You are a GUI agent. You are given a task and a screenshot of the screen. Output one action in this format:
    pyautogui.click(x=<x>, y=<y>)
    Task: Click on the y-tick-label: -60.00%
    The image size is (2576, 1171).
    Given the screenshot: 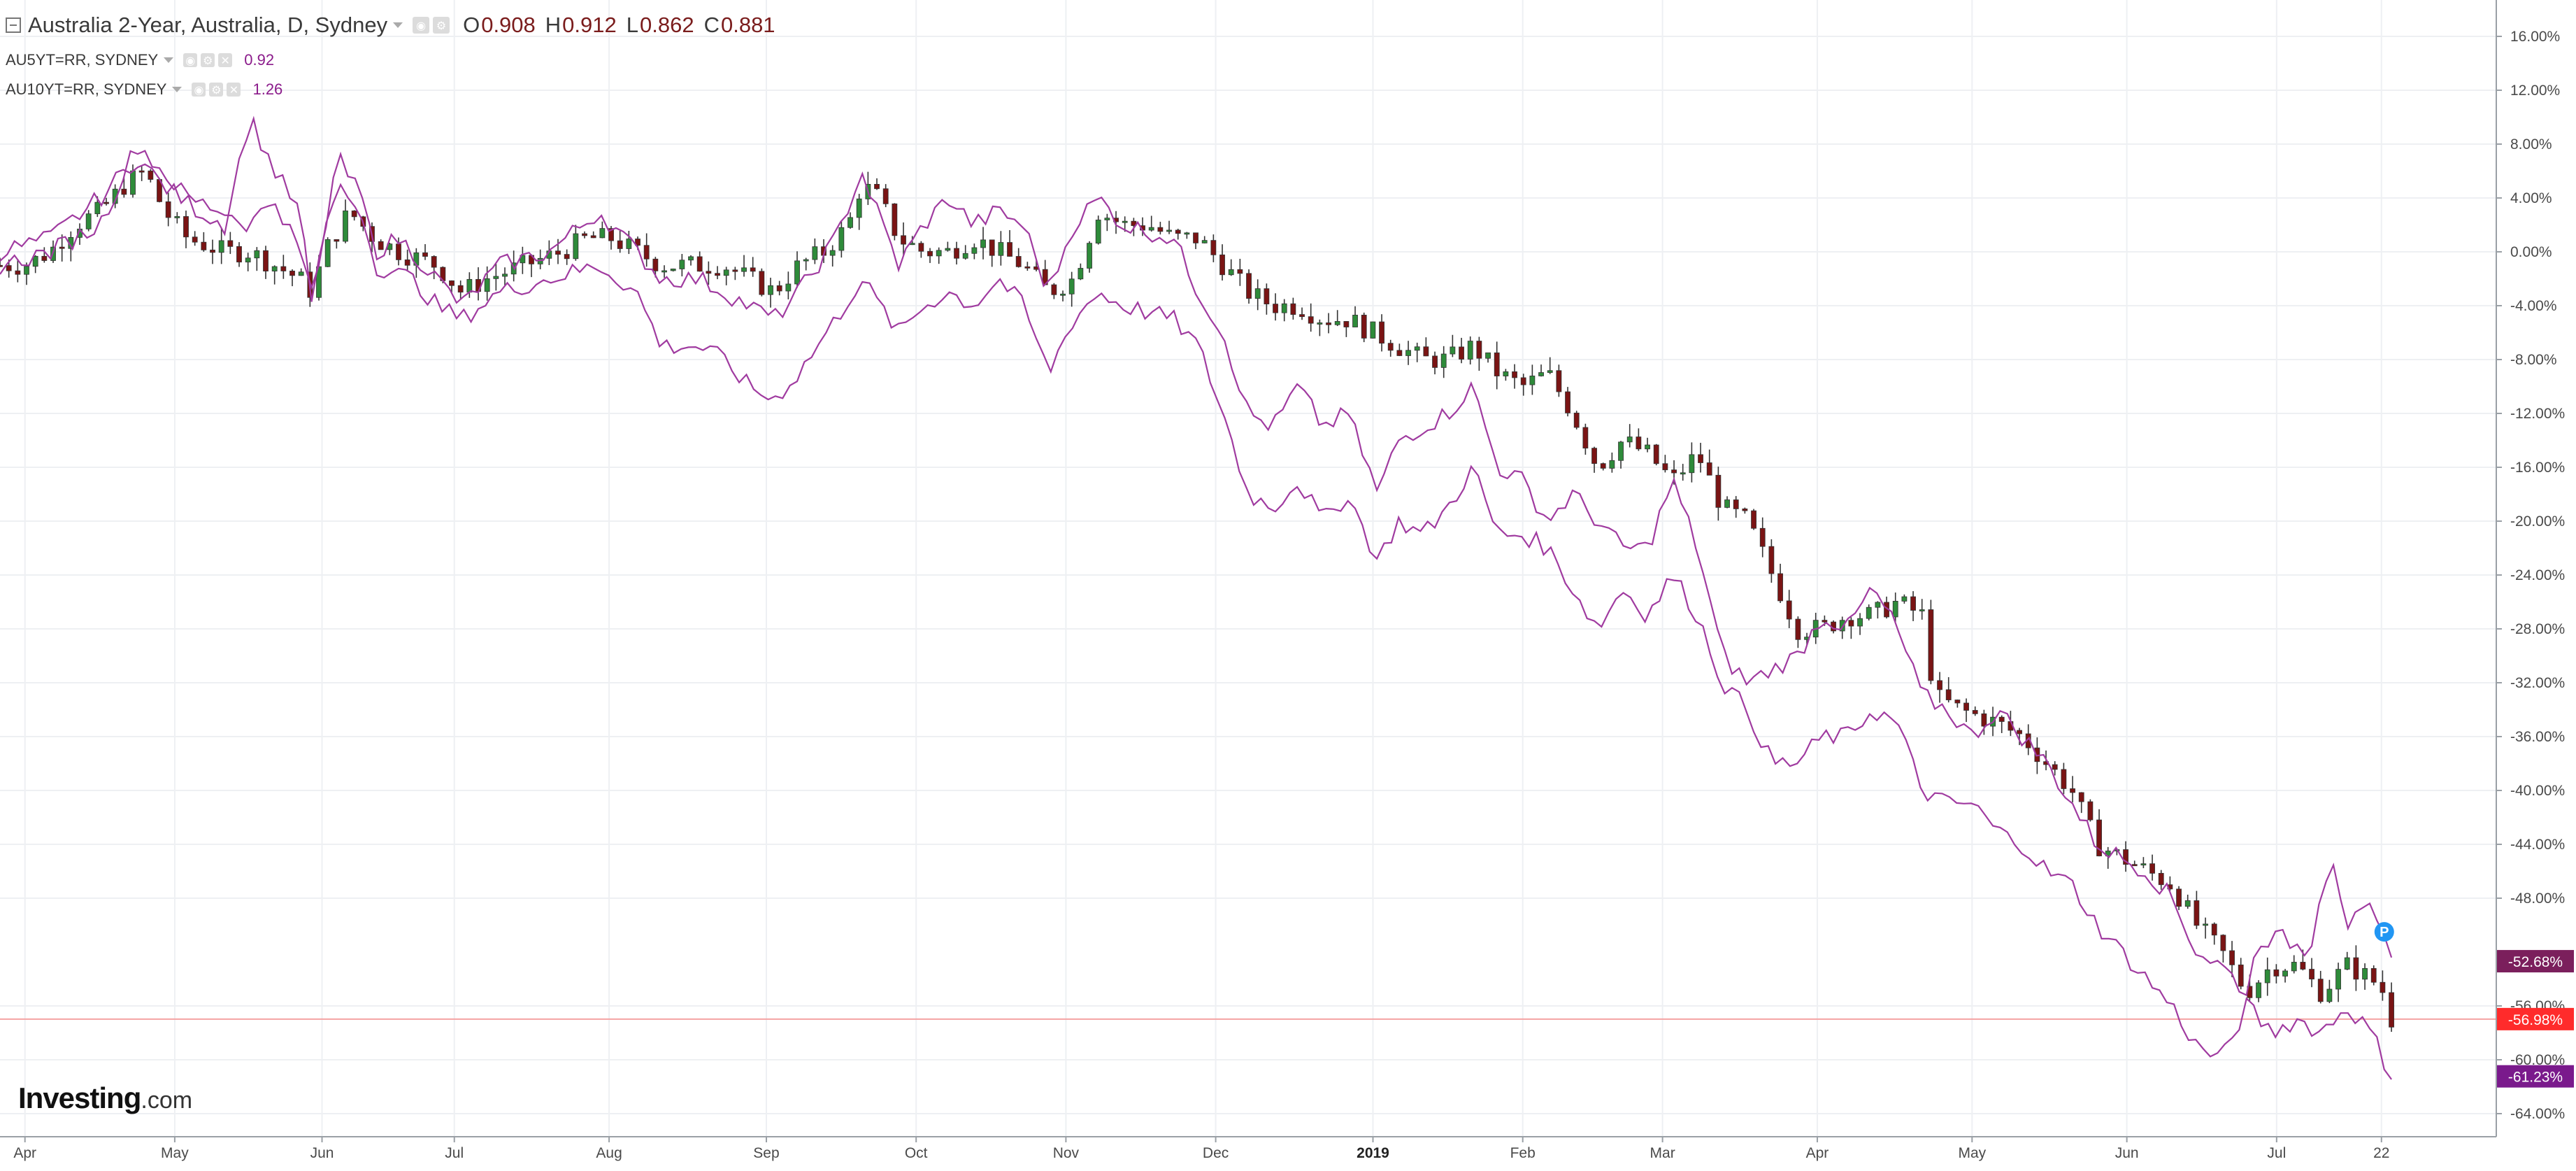 What is the action you would take?
    pyautogui.click(x=2537, y=1060)
    